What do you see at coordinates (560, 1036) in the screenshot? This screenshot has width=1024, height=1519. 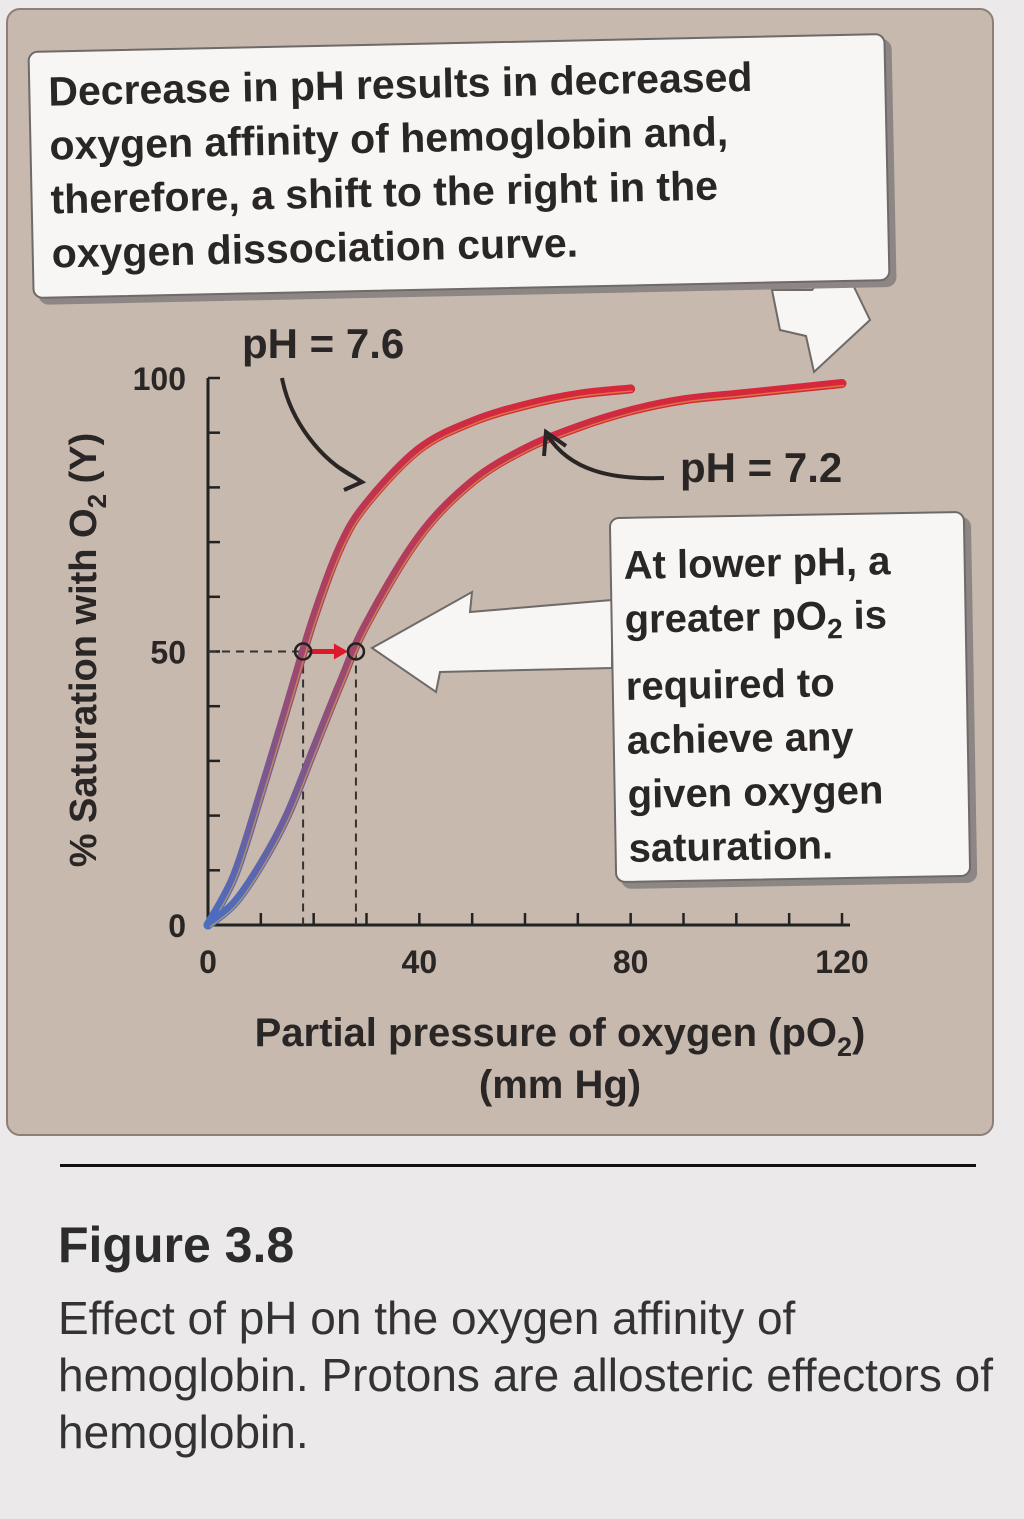 I see `x-axis-title: Partial pressure of oxygen (pO2)` at bounding box center [560, 1036].